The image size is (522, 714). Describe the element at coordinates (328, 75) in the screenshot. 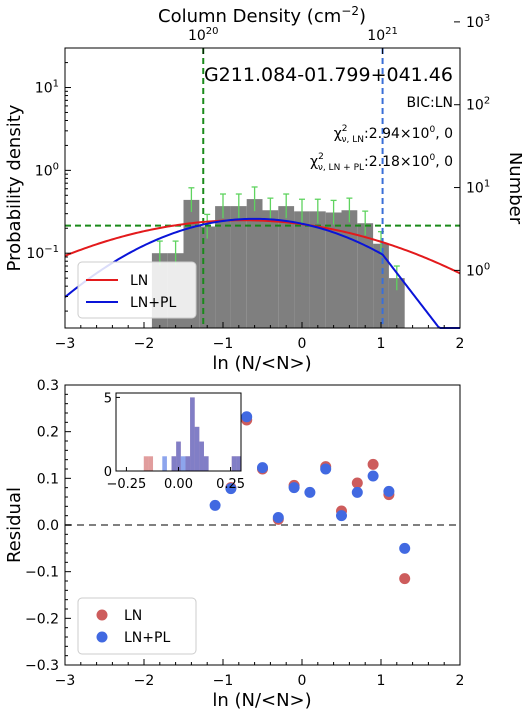

I see `chart-title: G211.084-01.799+041.46` at that location.